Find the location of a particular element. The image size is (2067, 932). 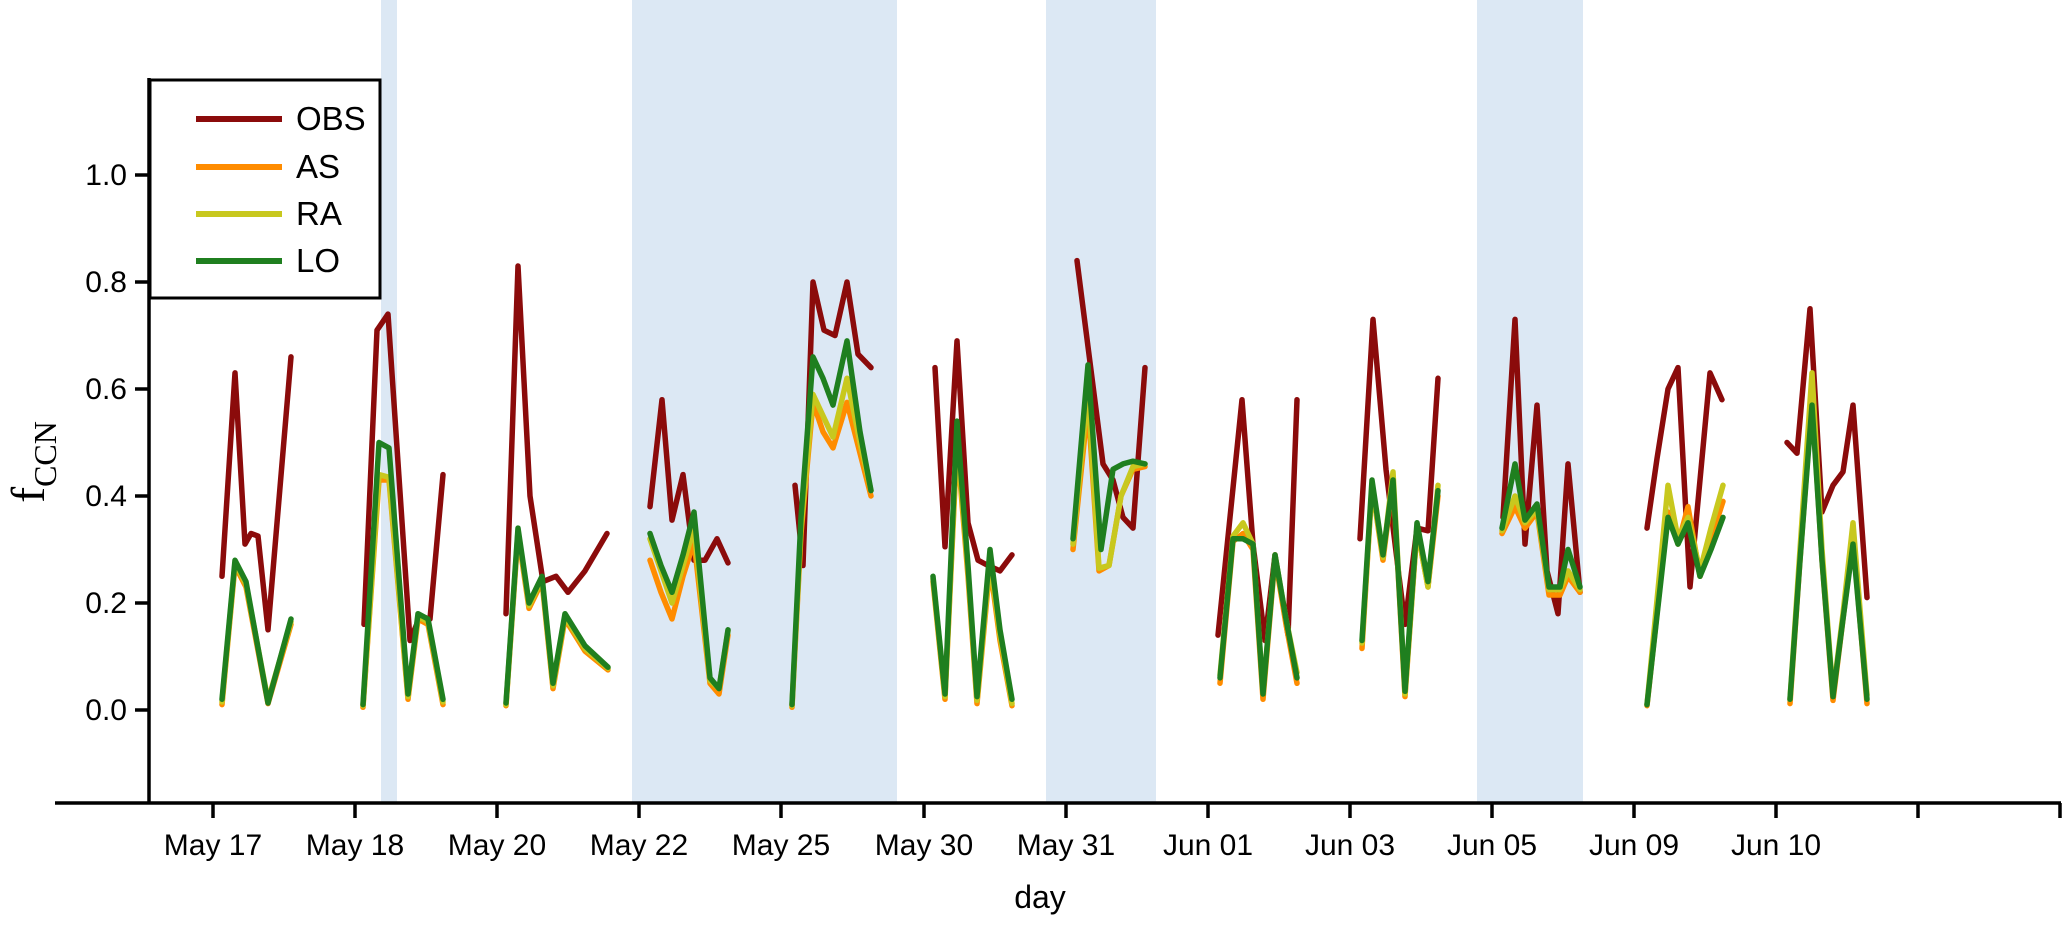

y-axis-title: fCCN is located at coordinates (32, 462).